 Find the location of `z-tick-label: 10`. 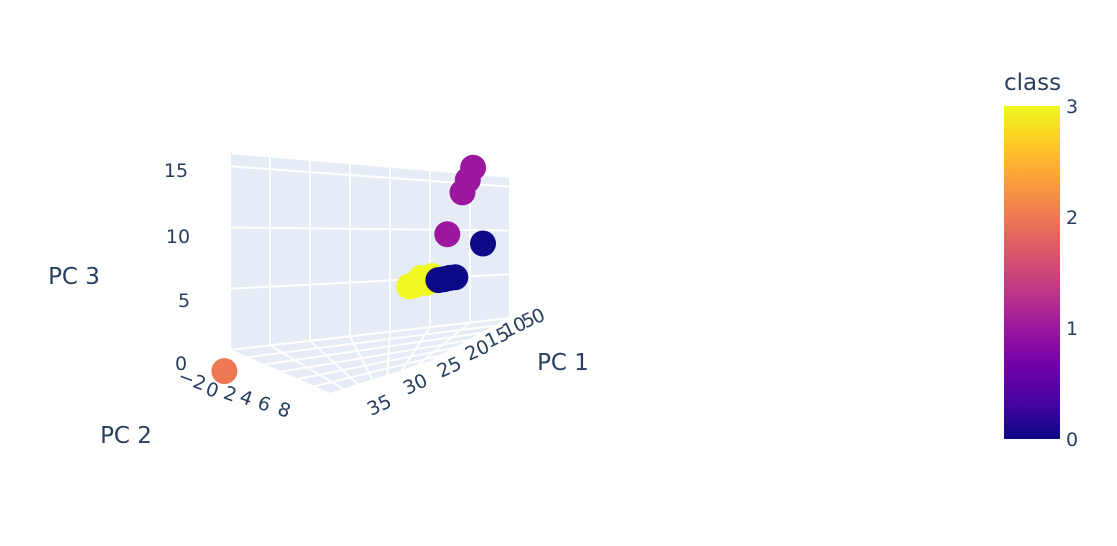

z-tick-label: 10 is located at coordinates (178, 237).